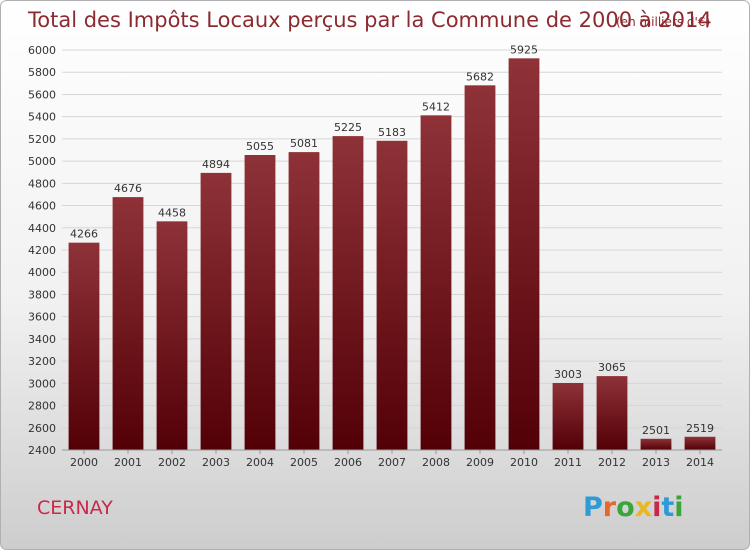 Image resolution: width=750 pixels, height=550 pixels. What do you see at coordinates (348, 462) in the screenshot?
I see `x-tick-label: 2006` at bounding box center [348, 462].